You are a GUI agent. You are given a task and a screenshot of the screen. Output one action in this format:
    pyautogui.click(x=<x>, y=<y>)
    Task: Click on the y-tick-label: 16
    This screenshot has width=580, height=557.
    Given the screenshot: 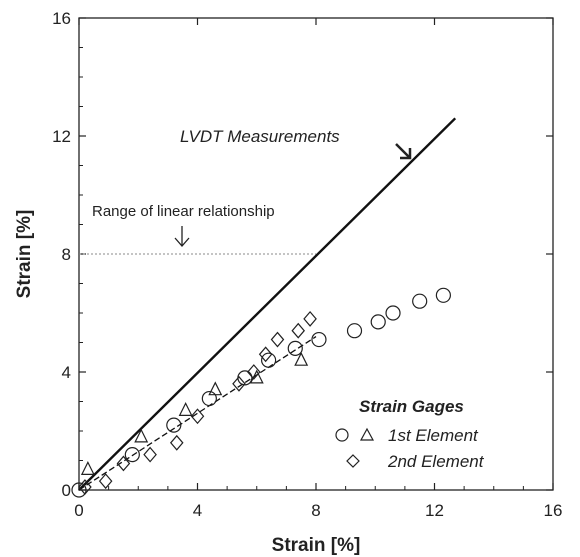 What is the action you would take?
    pyautogui.click(x=61, y=18)
    